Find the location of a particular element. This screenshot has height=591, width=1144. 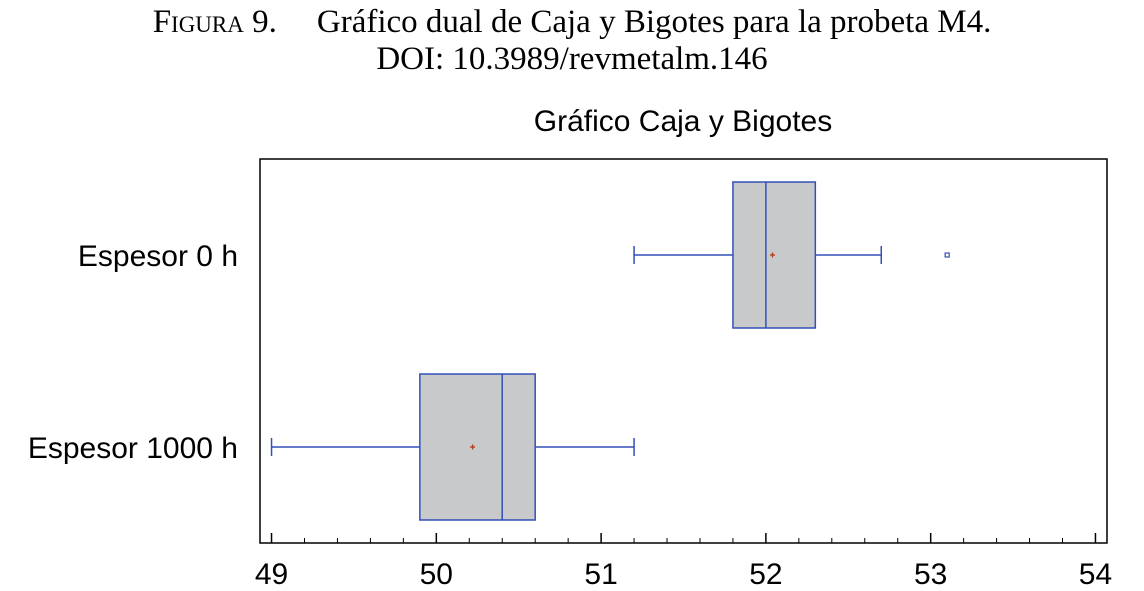

x-tick-label: 49 is located at coordinates (271, 574).